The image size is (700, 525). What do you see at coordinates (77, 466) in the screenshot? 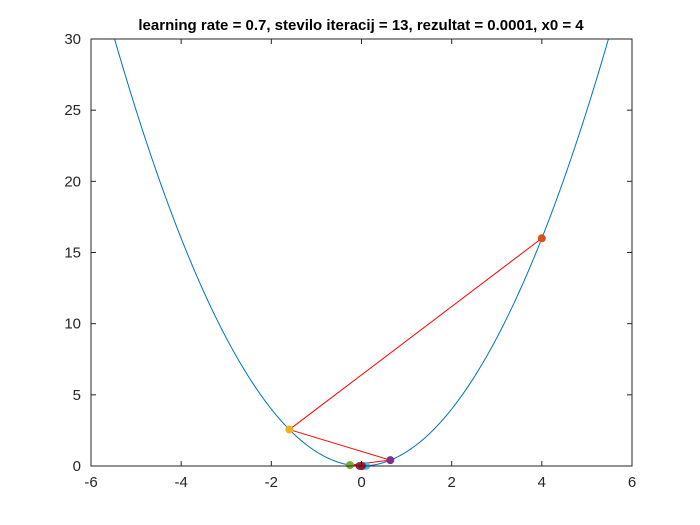
I see `y-tick-label: 0` at bounding box center [77, 466].